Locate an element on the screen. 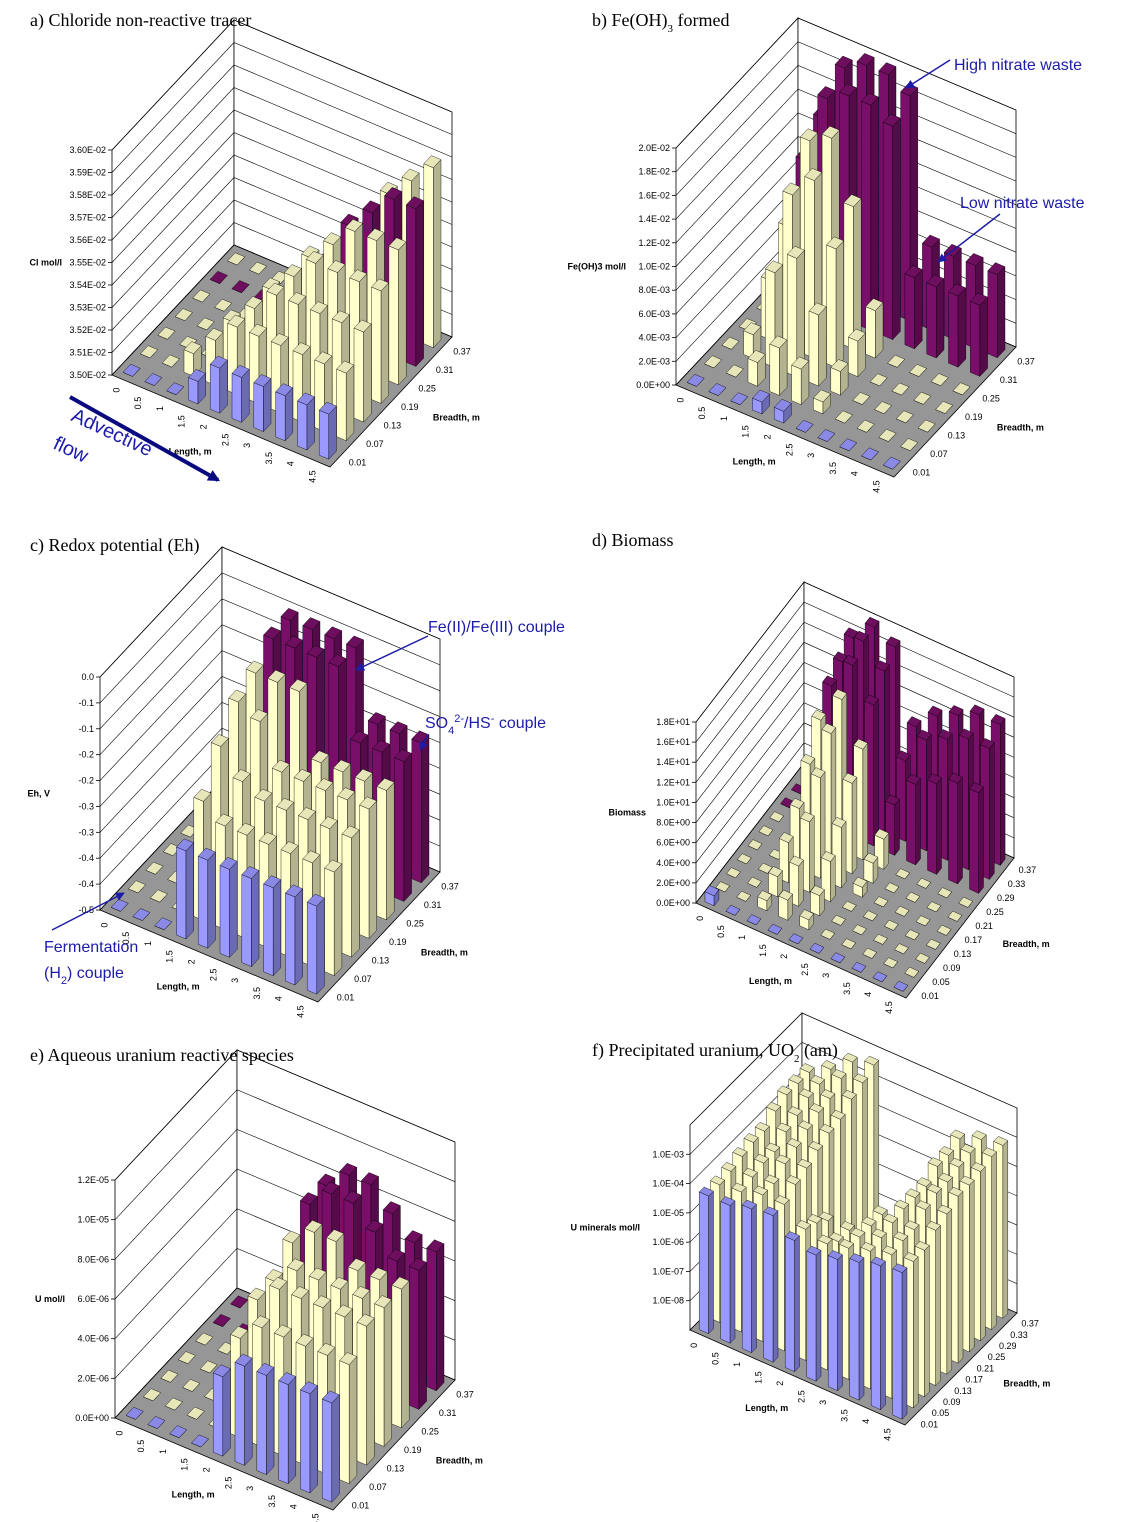  y-tick-label: -0.3 is located at coordinates (86, 806).